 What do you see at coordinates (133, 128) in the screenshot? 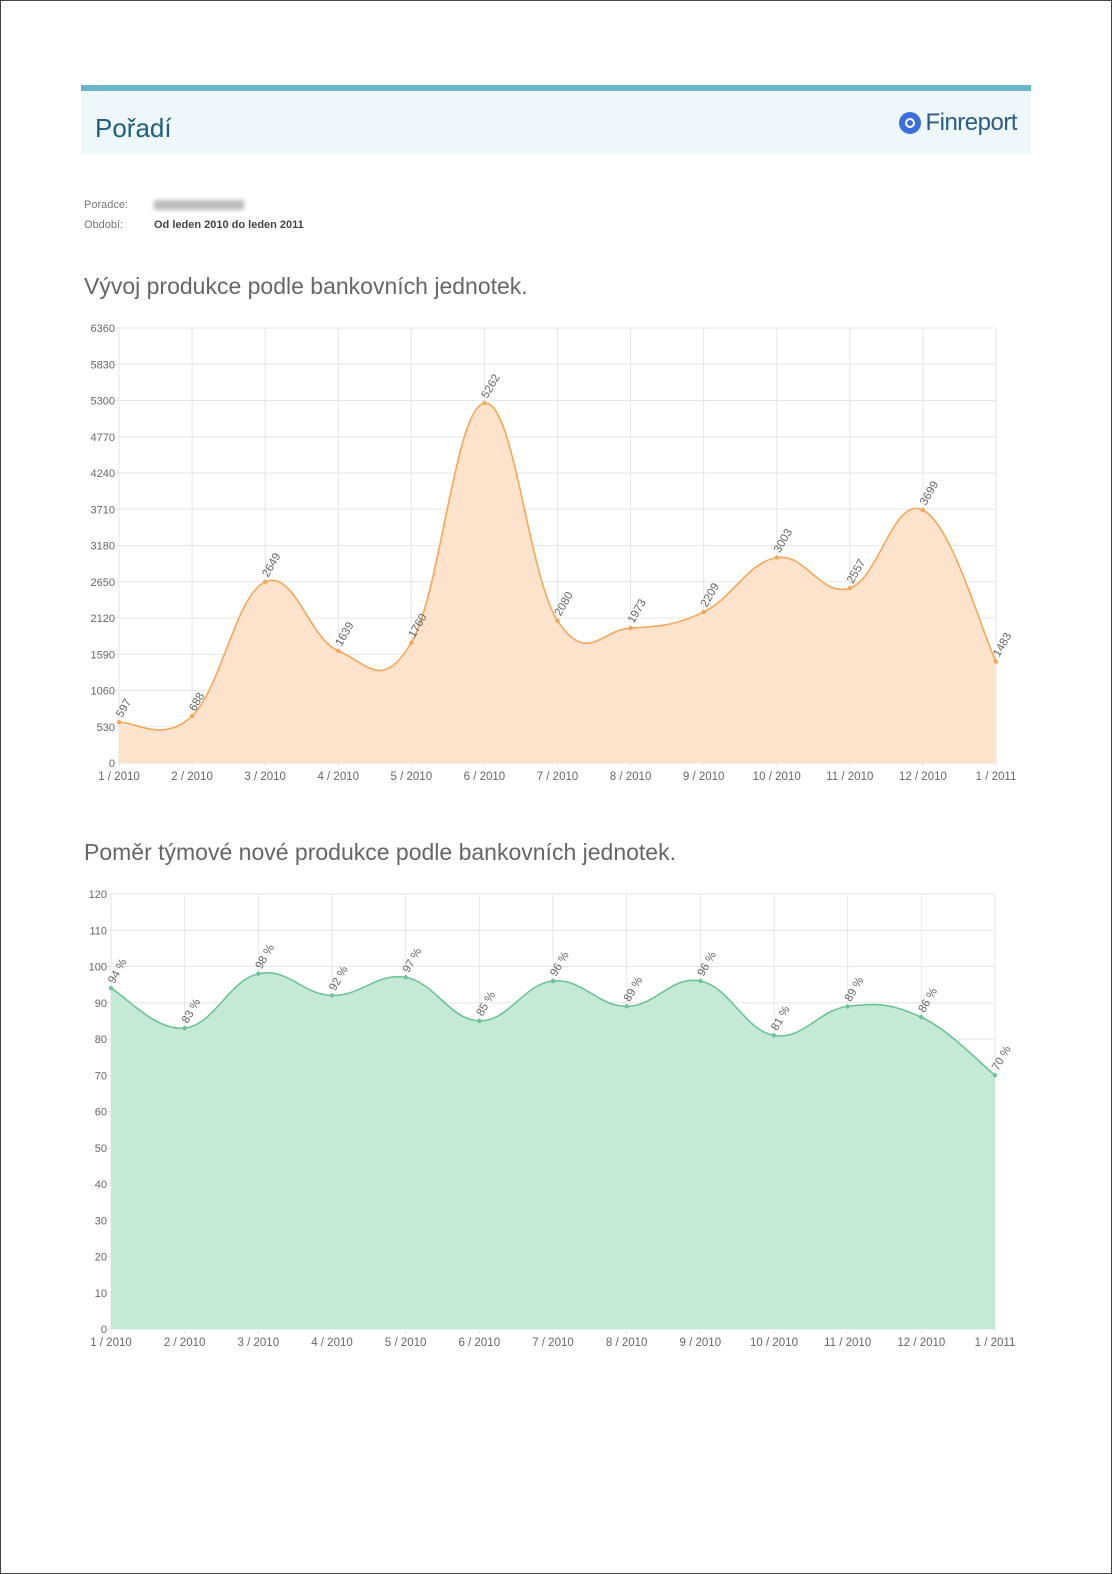
I see `page-title: Pořadí` at bounding box center [133, 128].